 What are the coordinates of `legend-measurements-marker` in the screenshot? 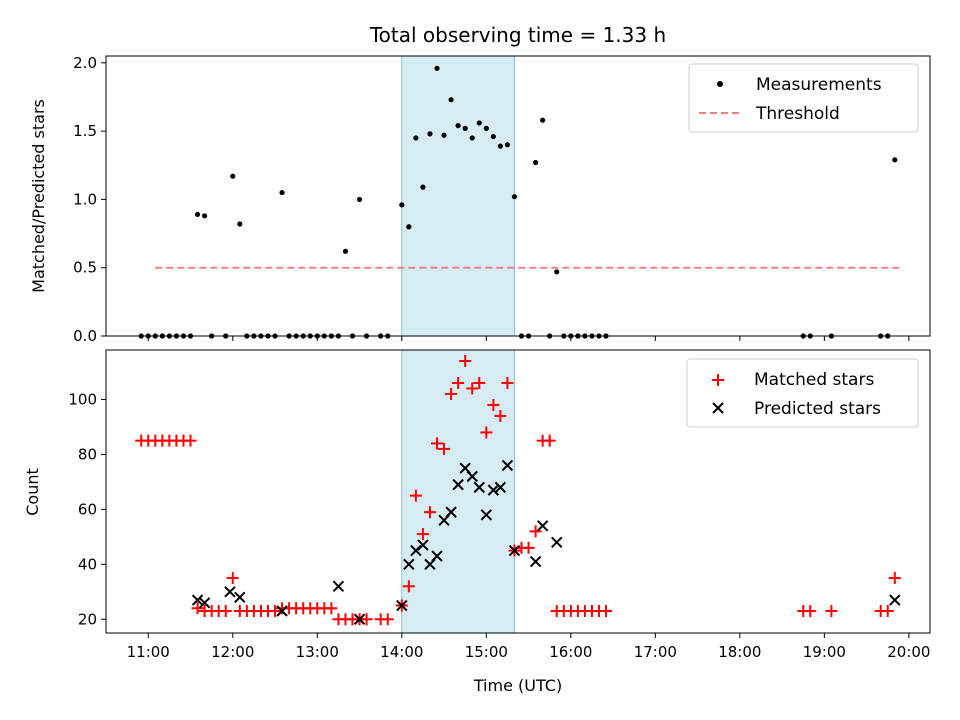 It's located at (720, 84).